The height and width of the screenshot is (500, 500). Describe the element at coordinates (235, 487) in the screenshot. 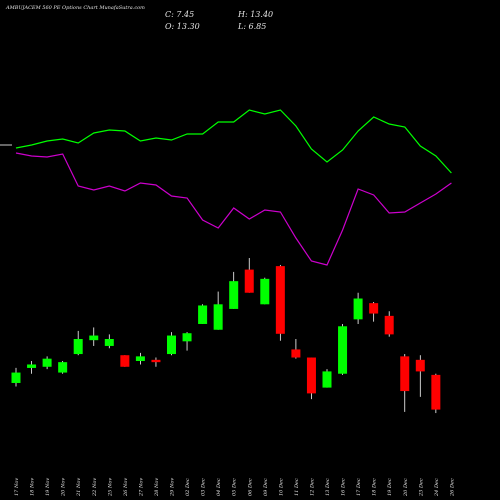

I see `x-tick-label: 05 Dec` at that location.